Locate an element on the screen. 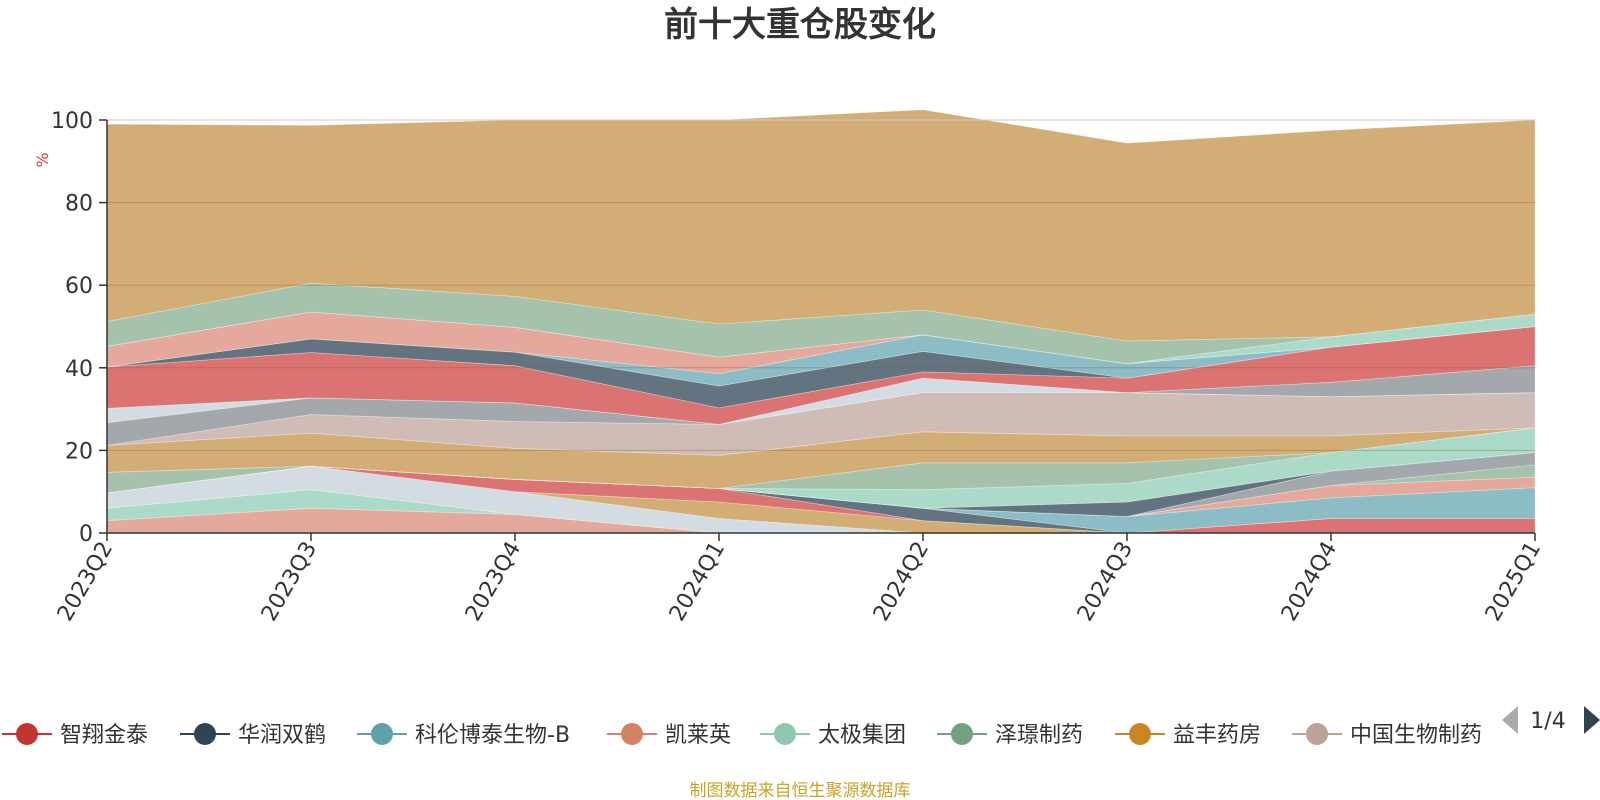  legend-item: 益丰药房 is located at coordinates (1188, 735).